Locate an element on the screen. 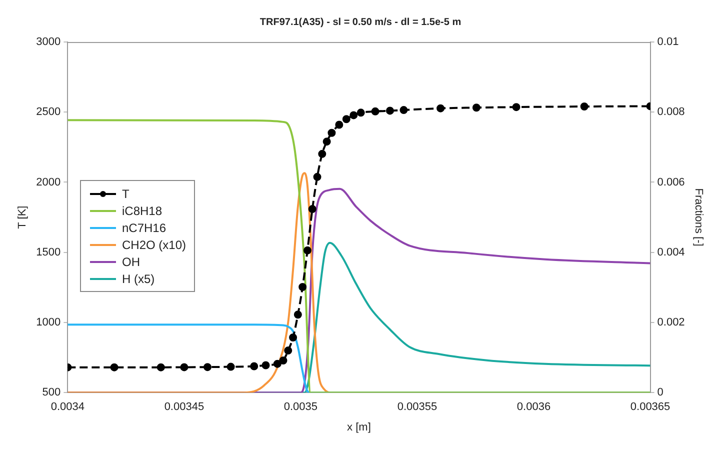  legend-label: iC8H18 is located at coordinates (142, 211).